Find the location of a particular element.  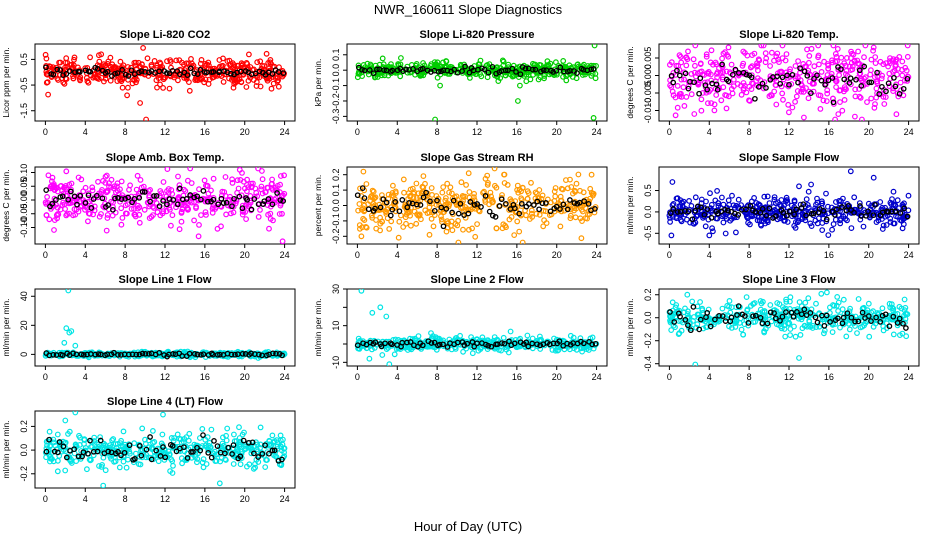

y-tick-label: -0.3 is located at coordinates (336, 117).